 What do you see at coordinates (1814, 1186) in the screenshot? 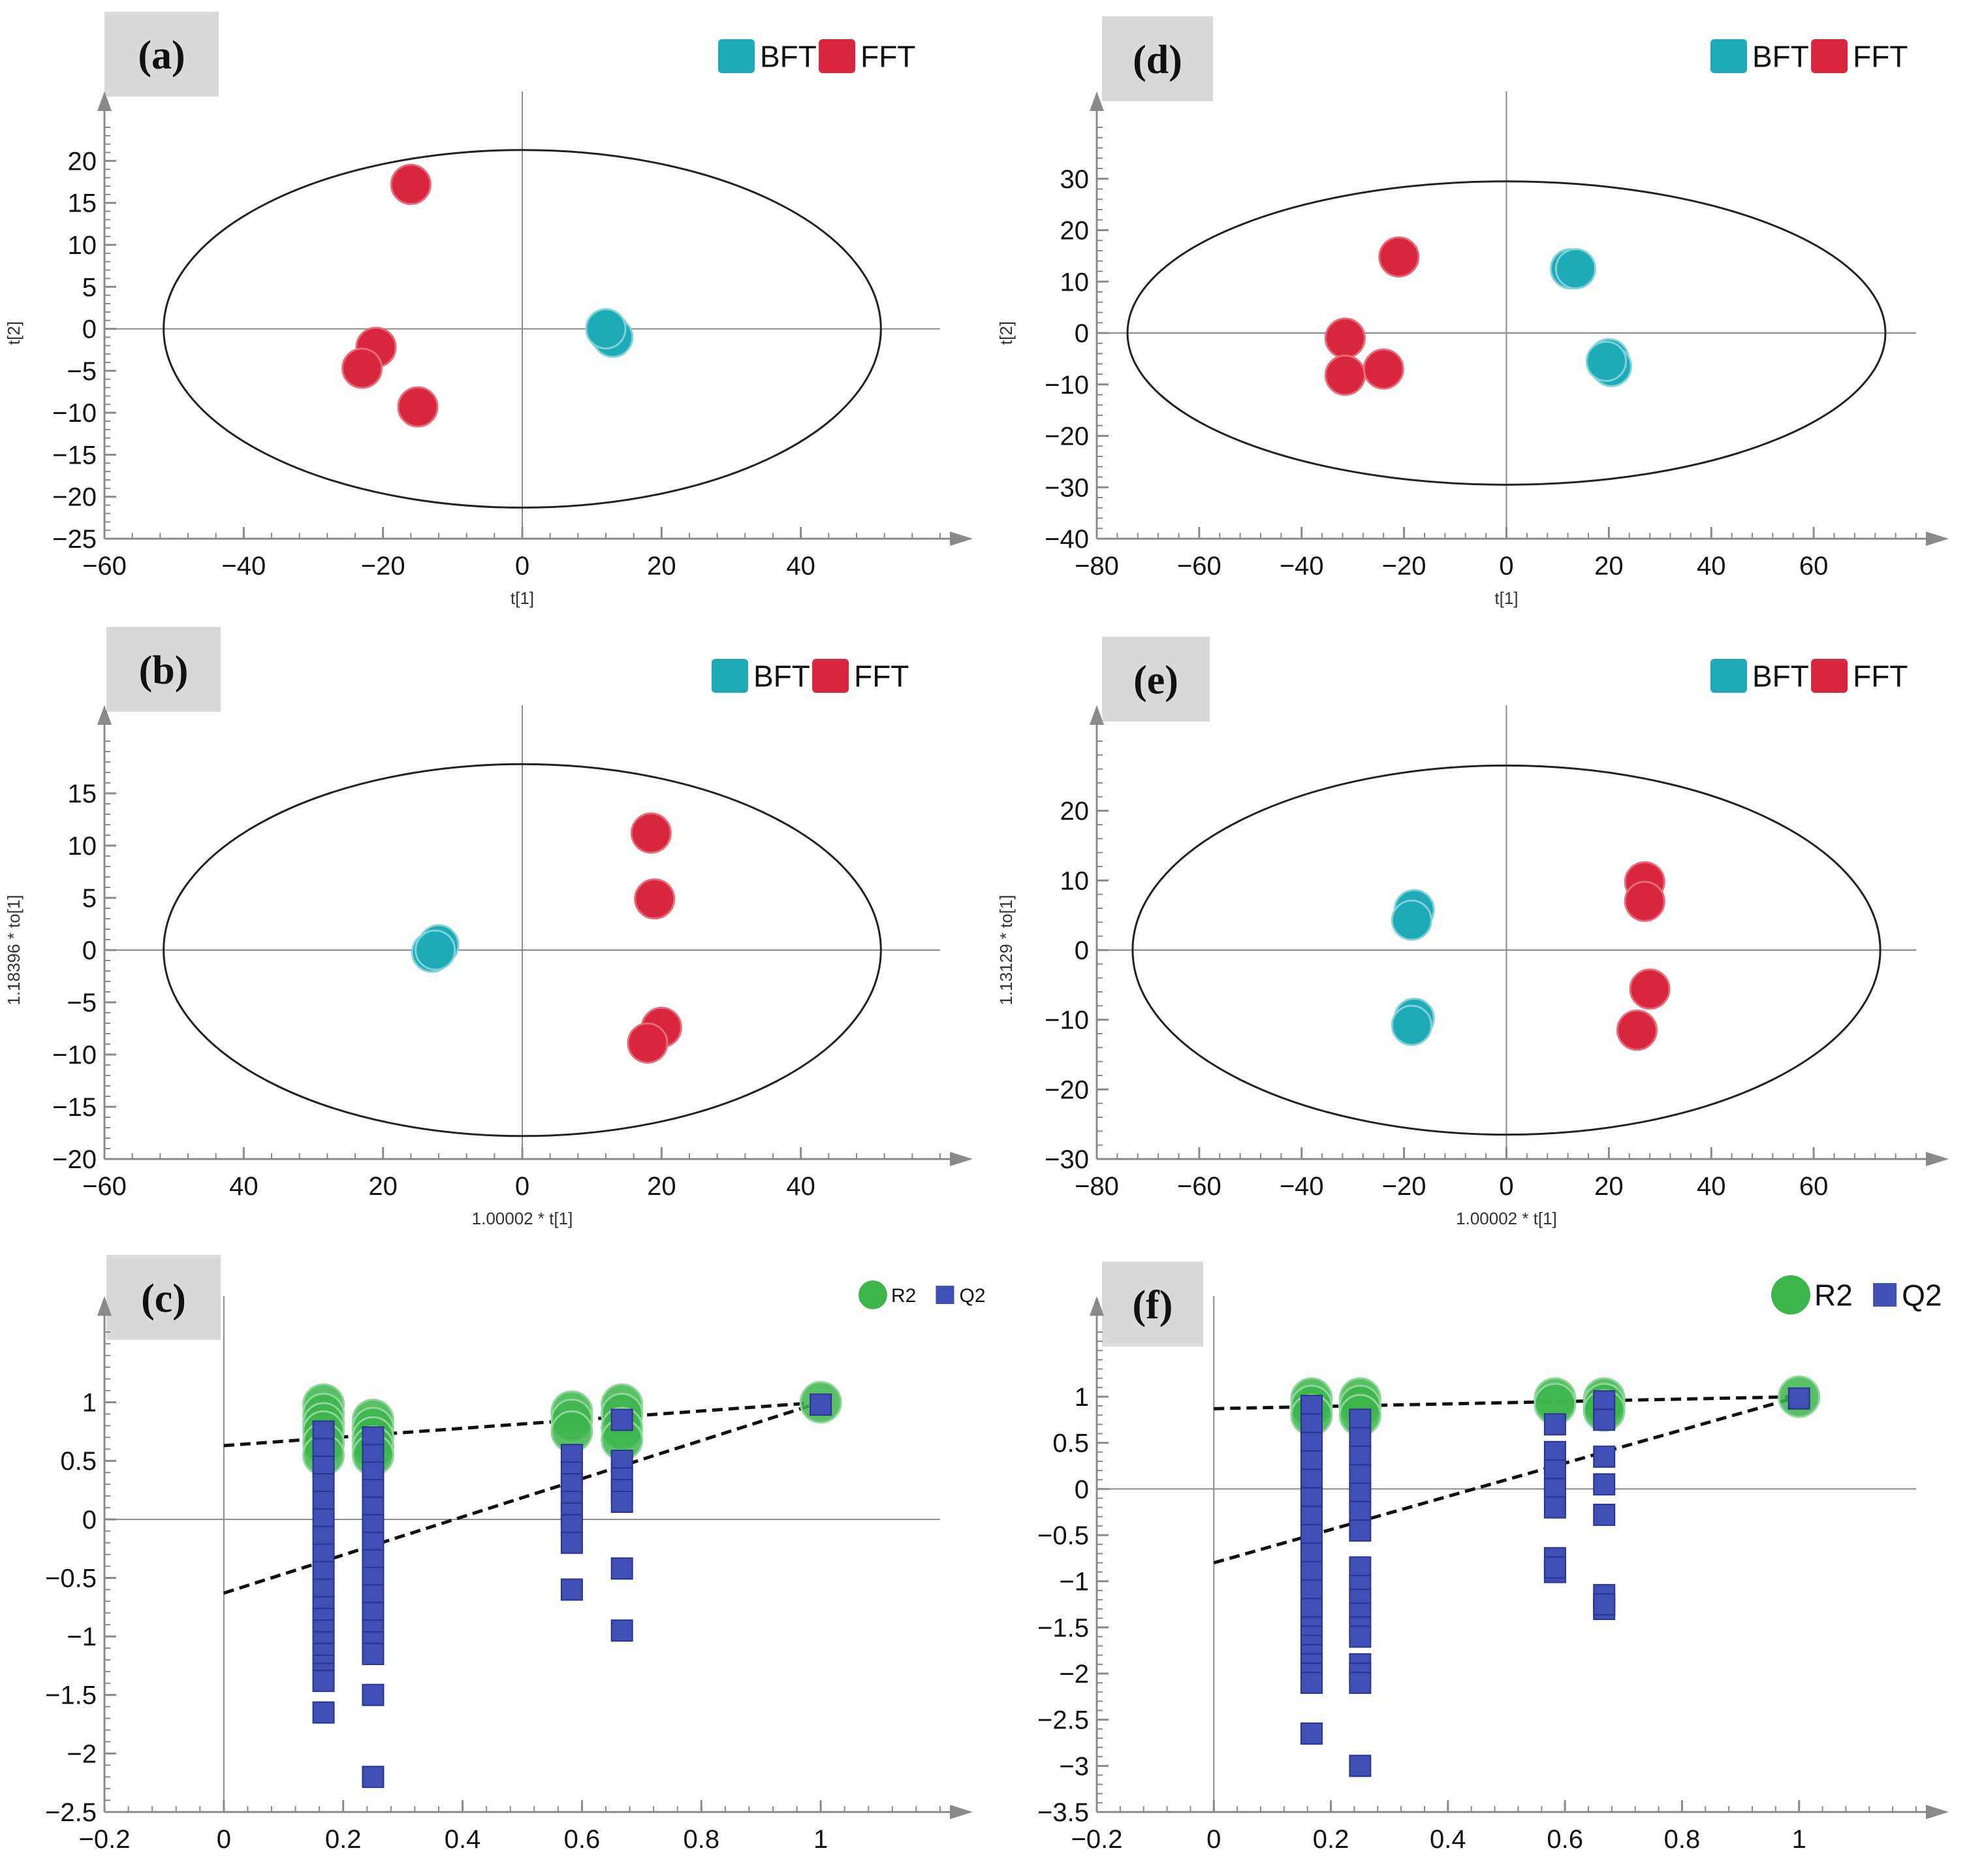
I see `x-tick-label: 60` at bounding box center [1814, 1186].